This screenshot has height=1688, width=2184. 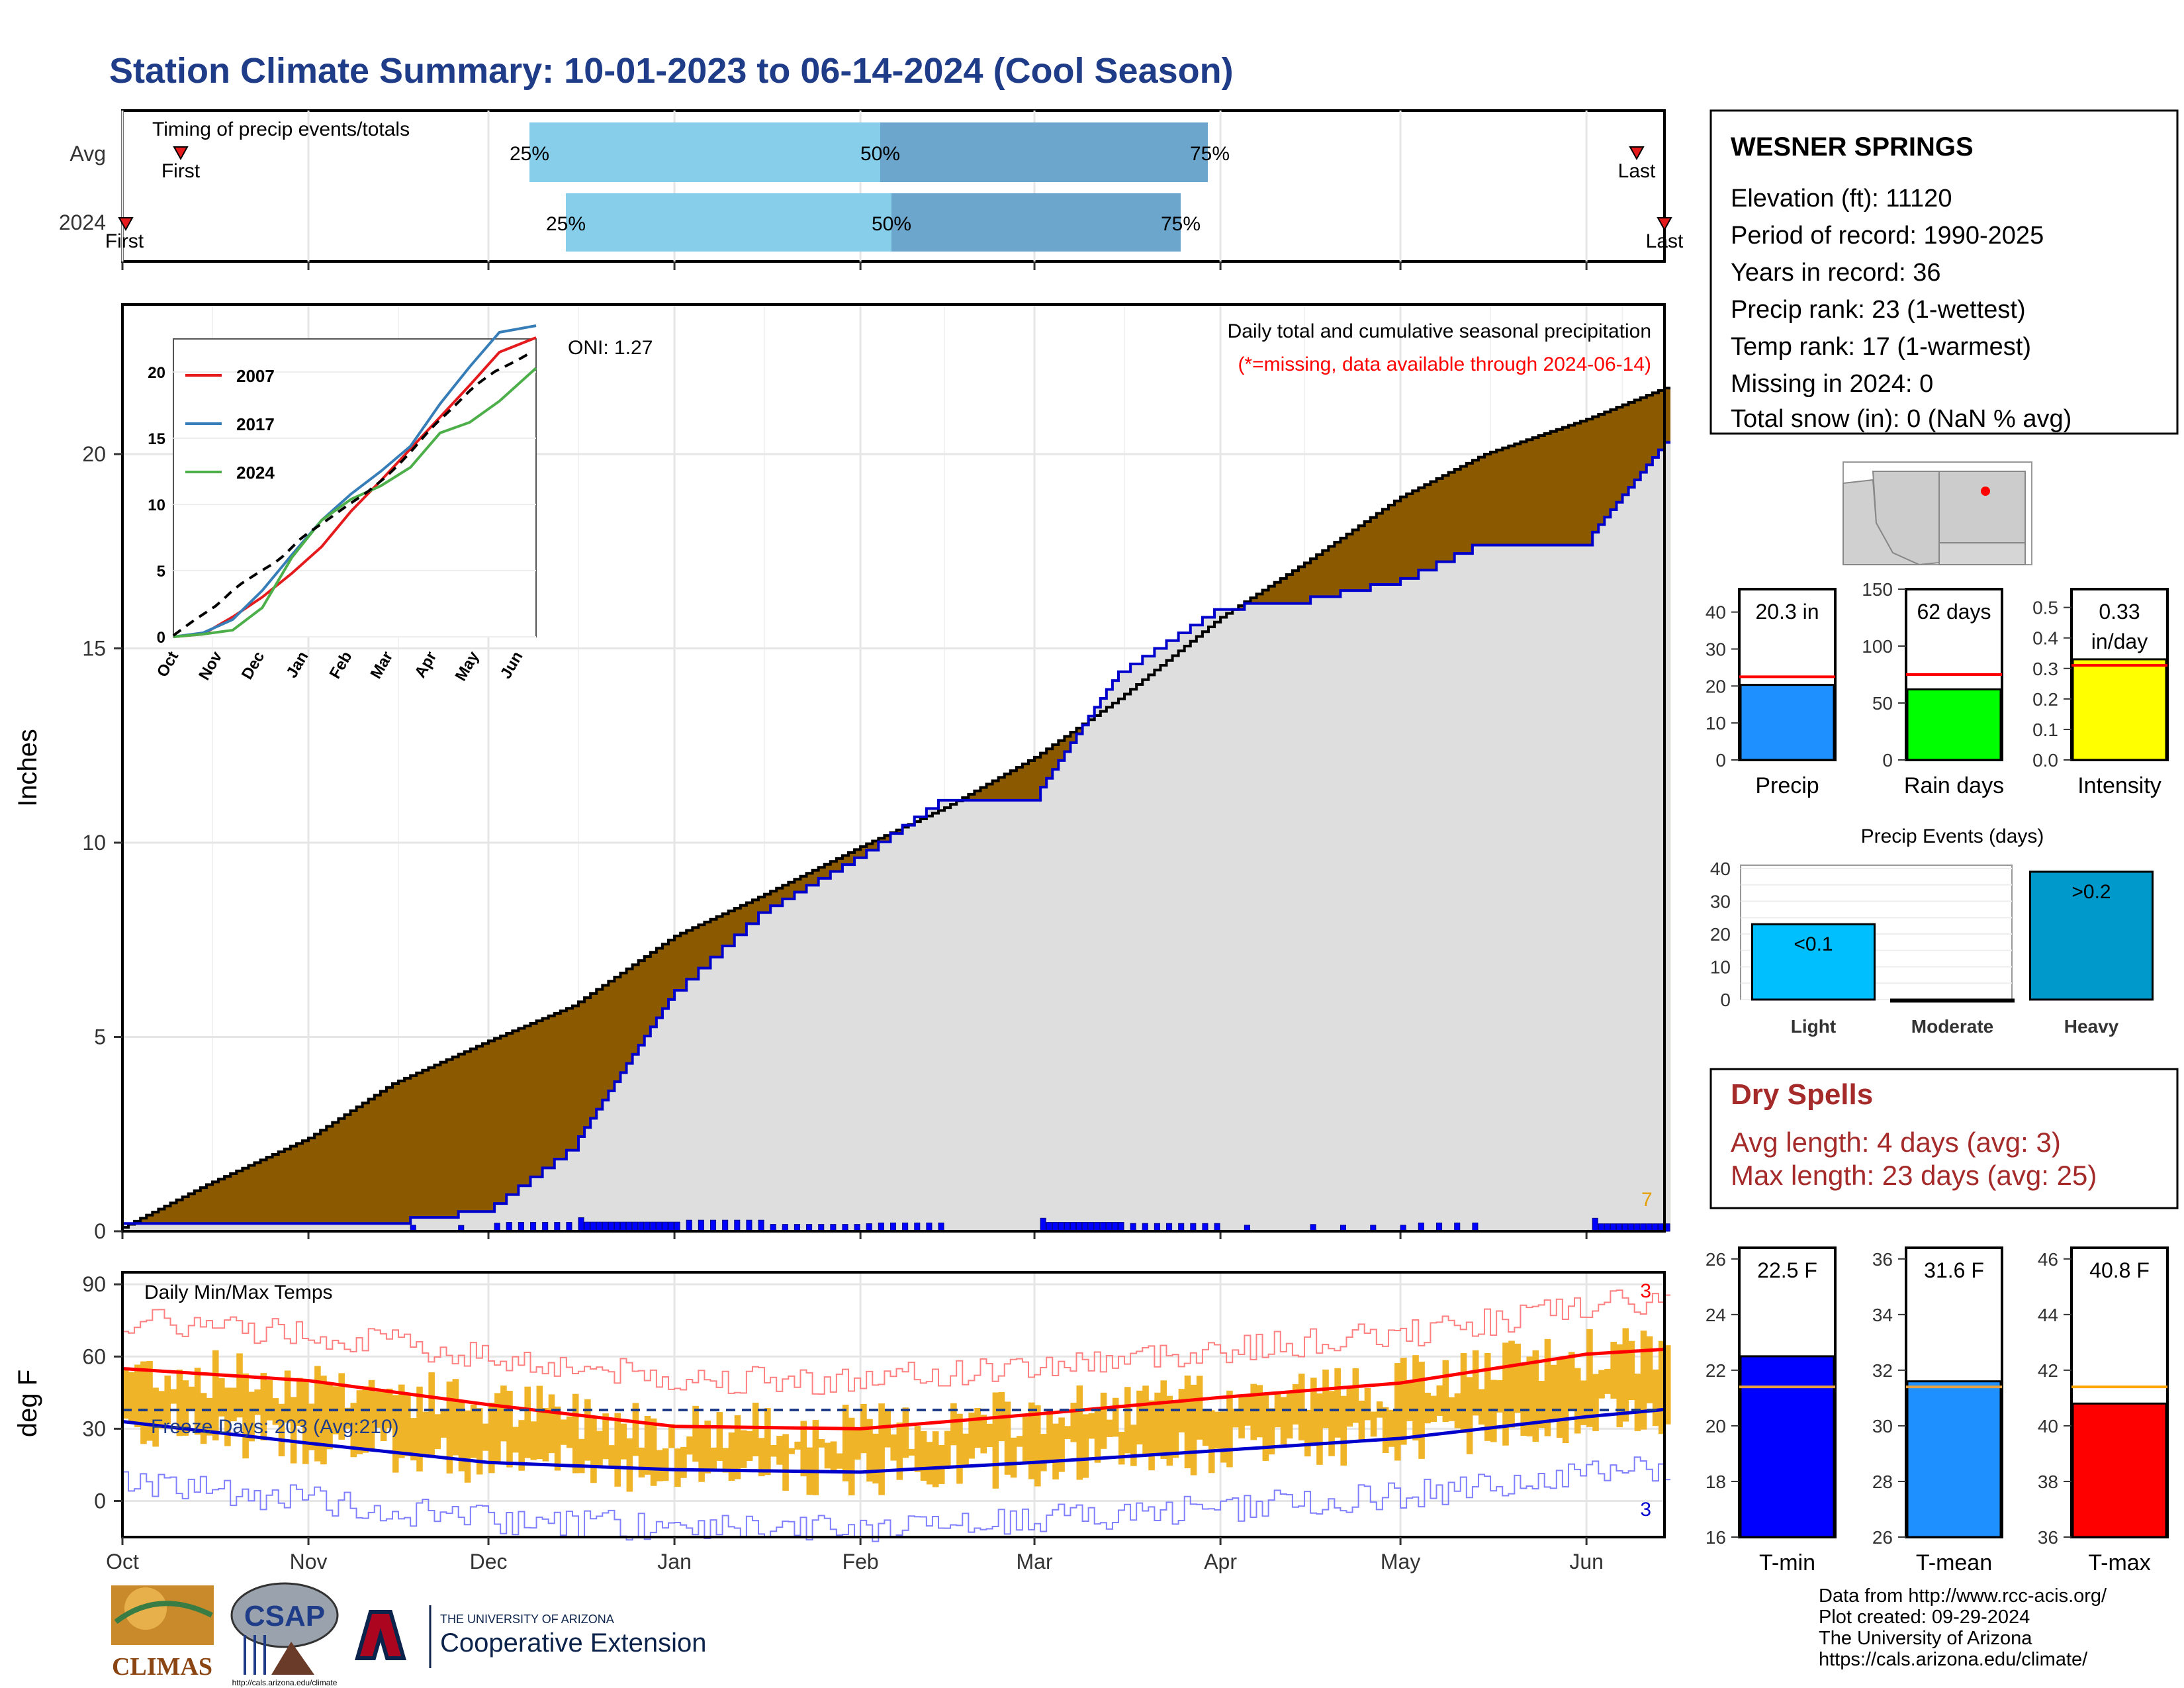 I want to click on precip-ytick: 0, so click(x=100, y=1231).